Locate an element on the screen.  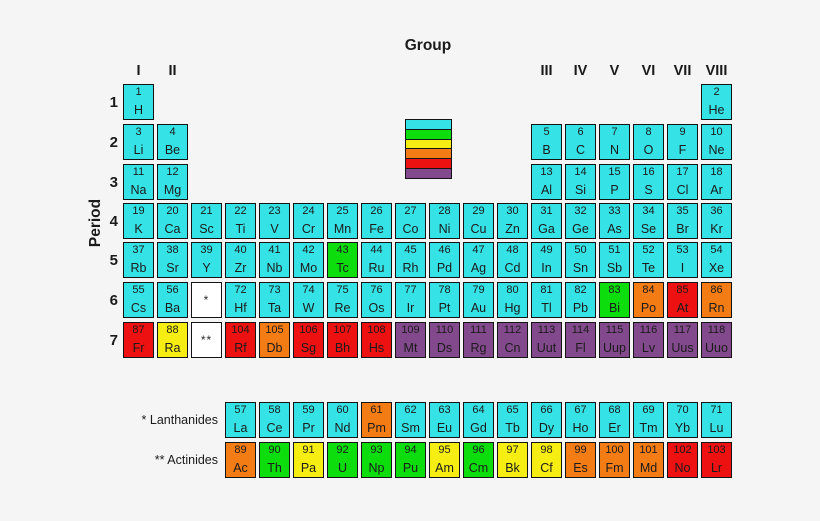
cell-La: 57 La is located at coordinates (240, 420).